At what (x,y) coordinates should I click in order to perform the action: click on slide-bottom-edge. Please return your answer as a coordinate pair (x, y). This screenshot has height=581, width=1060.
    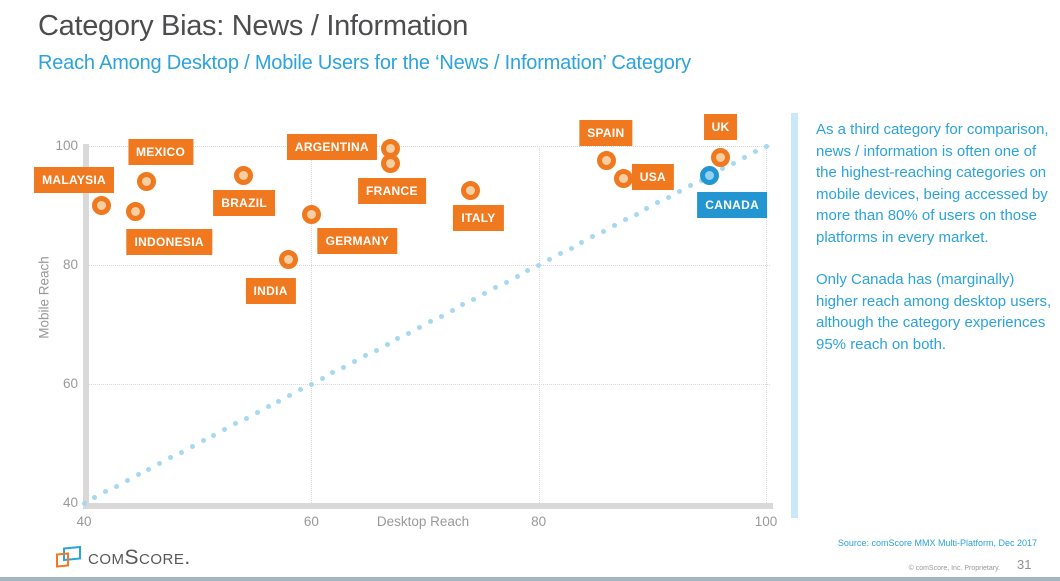
    Looking at the image, I should click on (530, 579).